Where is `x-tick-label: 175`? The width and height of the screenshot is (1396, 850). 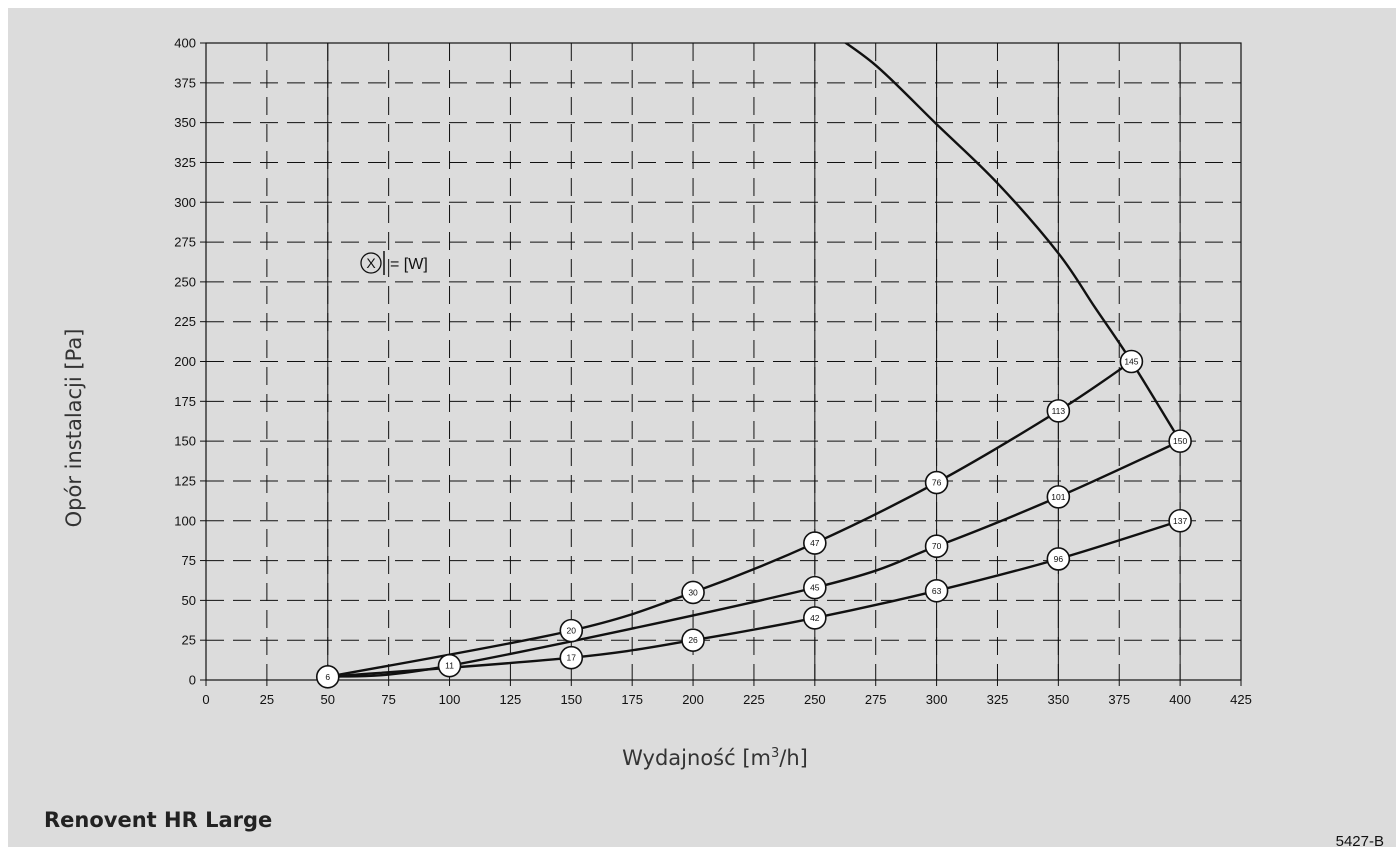 x-tick-label: 175 is located at coordinates (632, 699).